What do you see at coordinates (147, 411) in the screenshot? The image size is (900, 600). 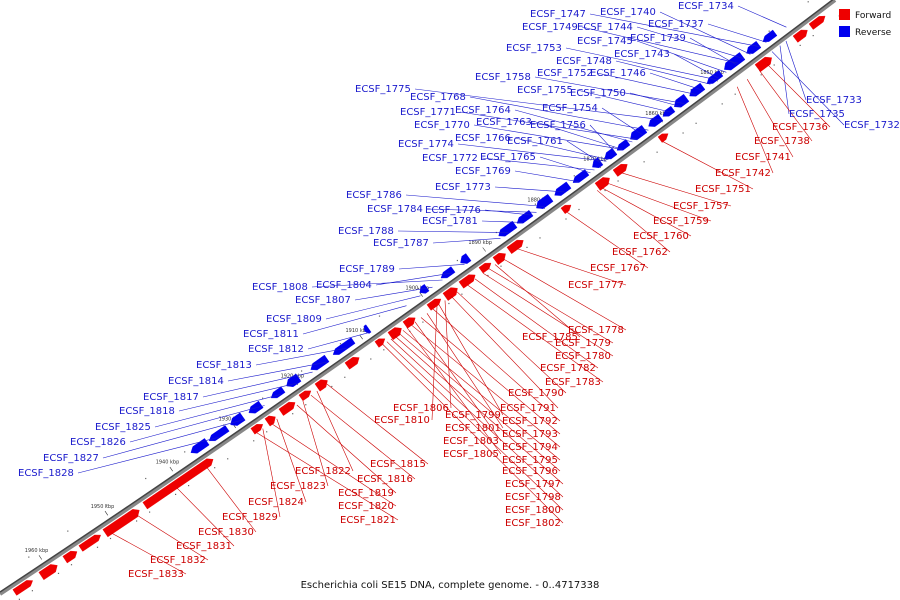 I see `reverse-gene-label: ECSF_1818` at bounding box center [147, 411].